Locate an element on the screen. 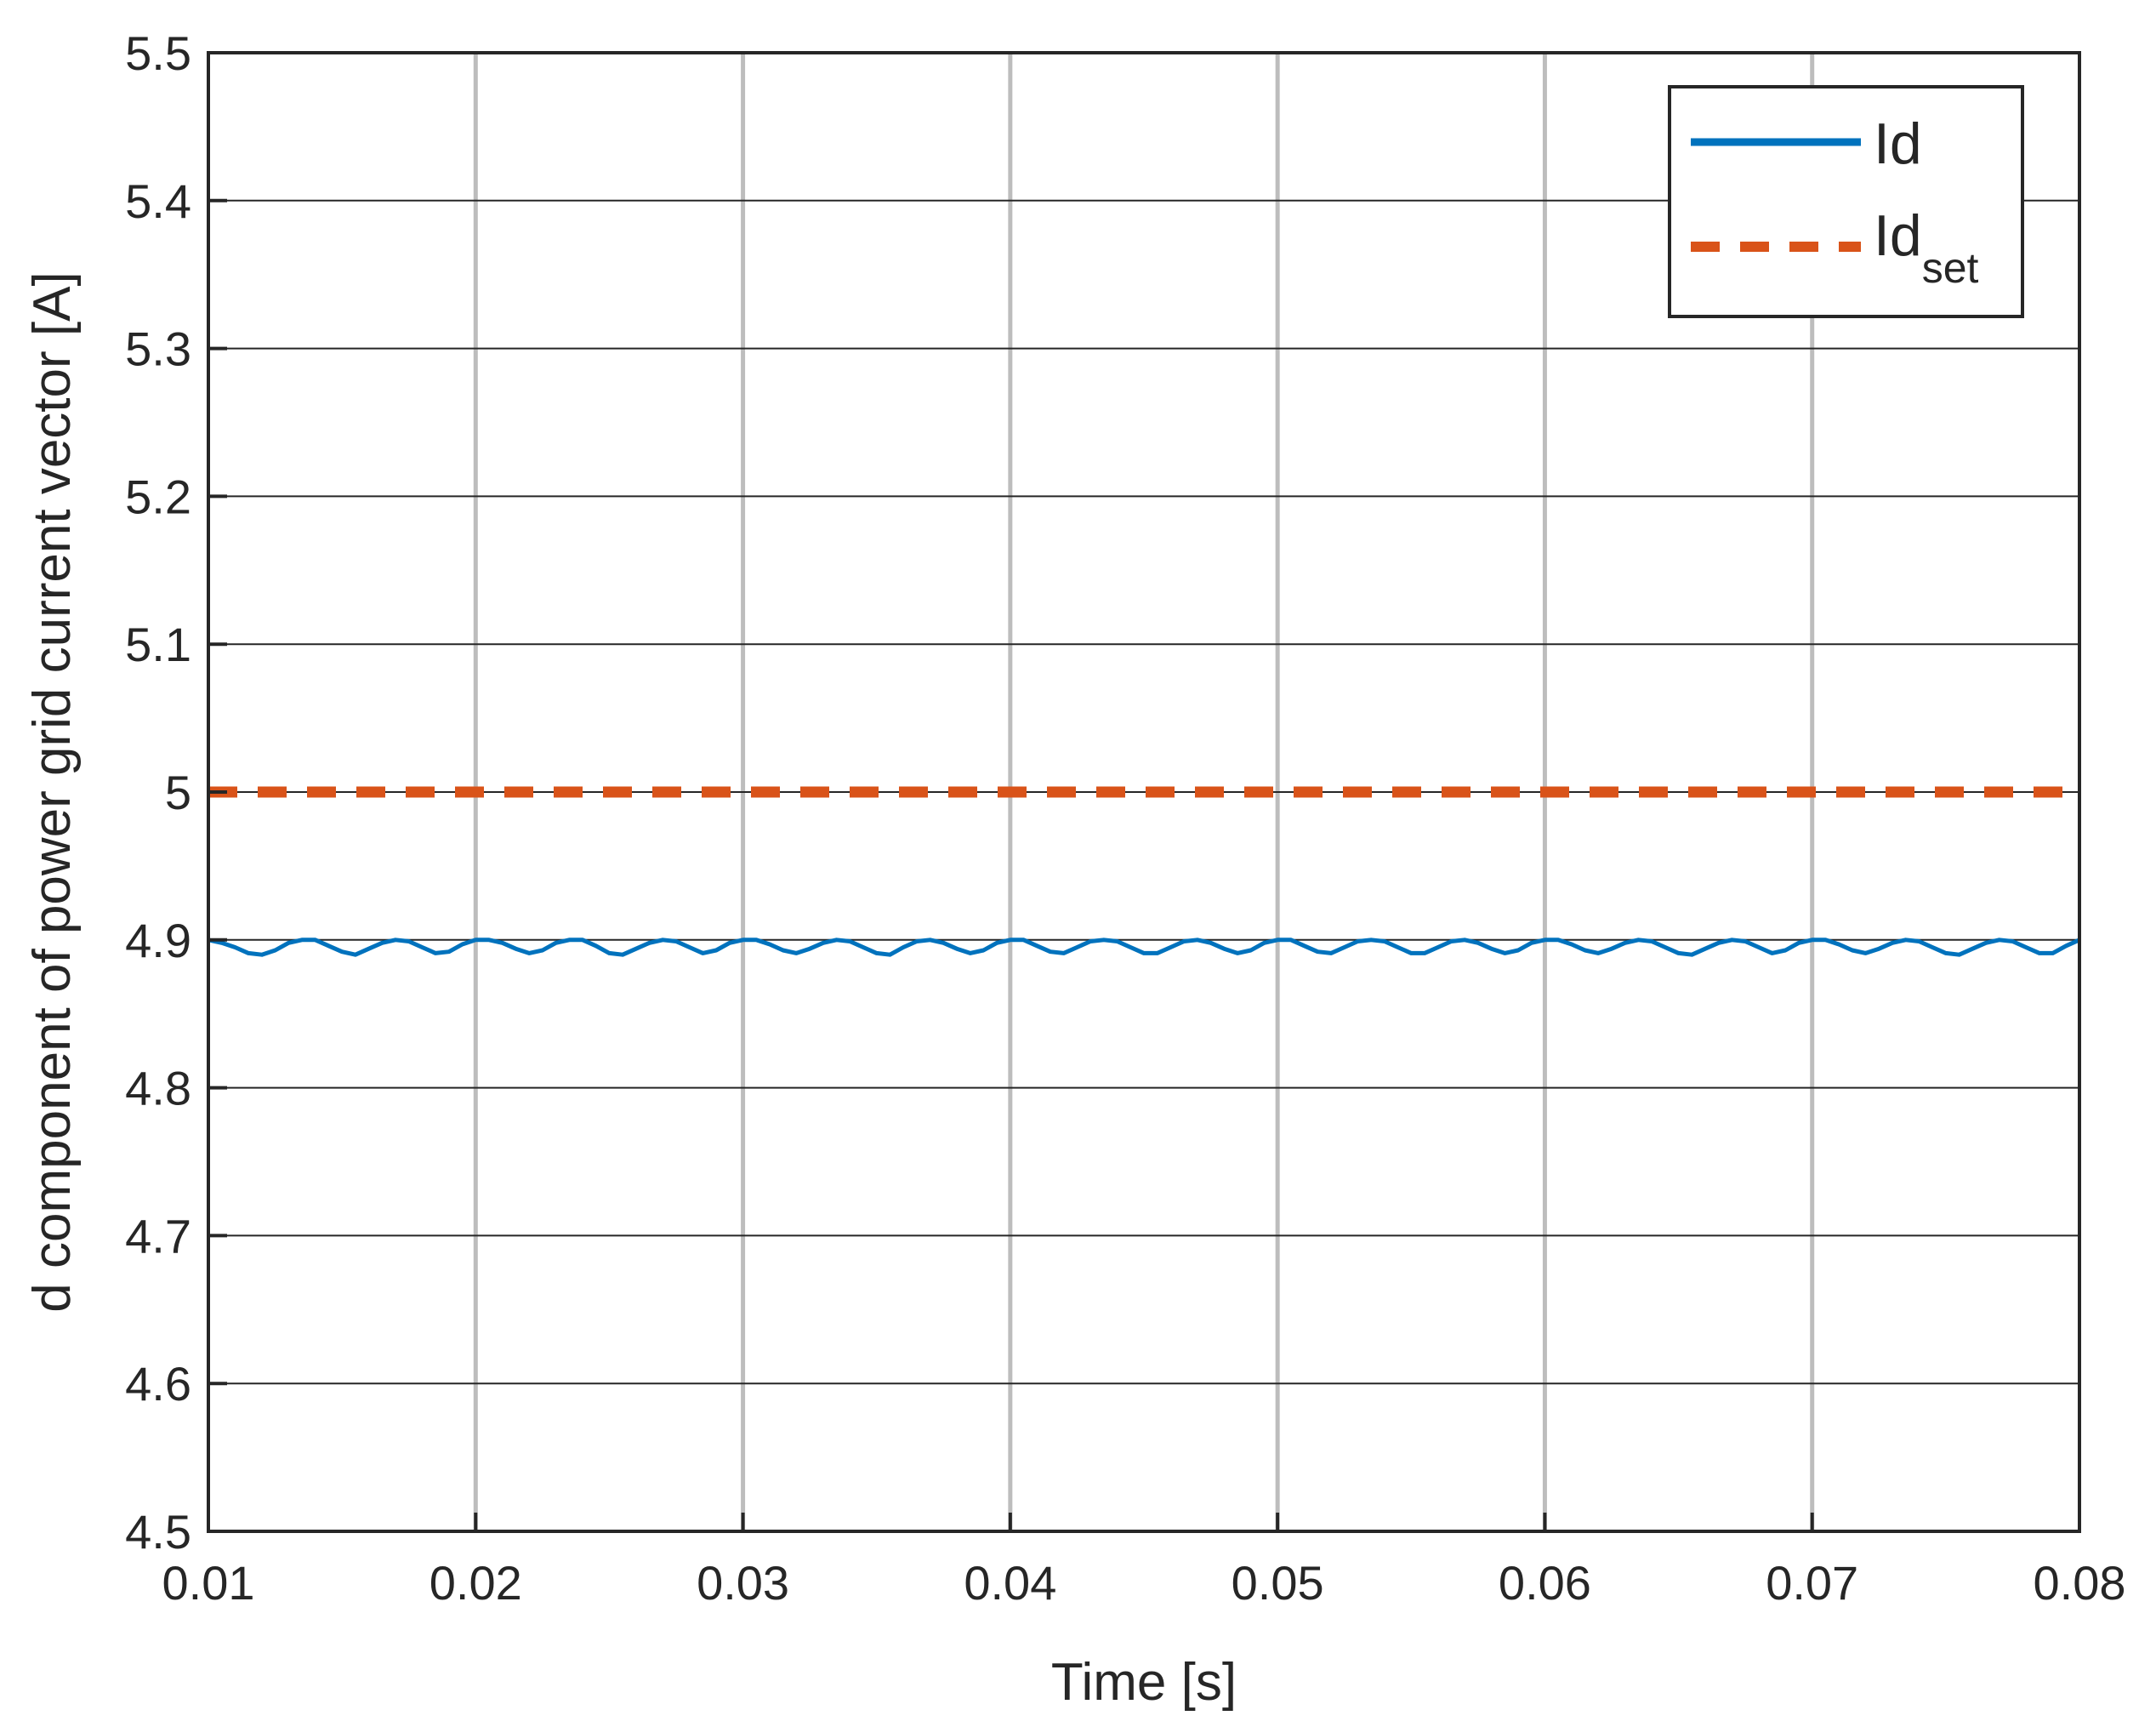  x-tick-label: 0.04 is located at coordinates (1010, 1583).